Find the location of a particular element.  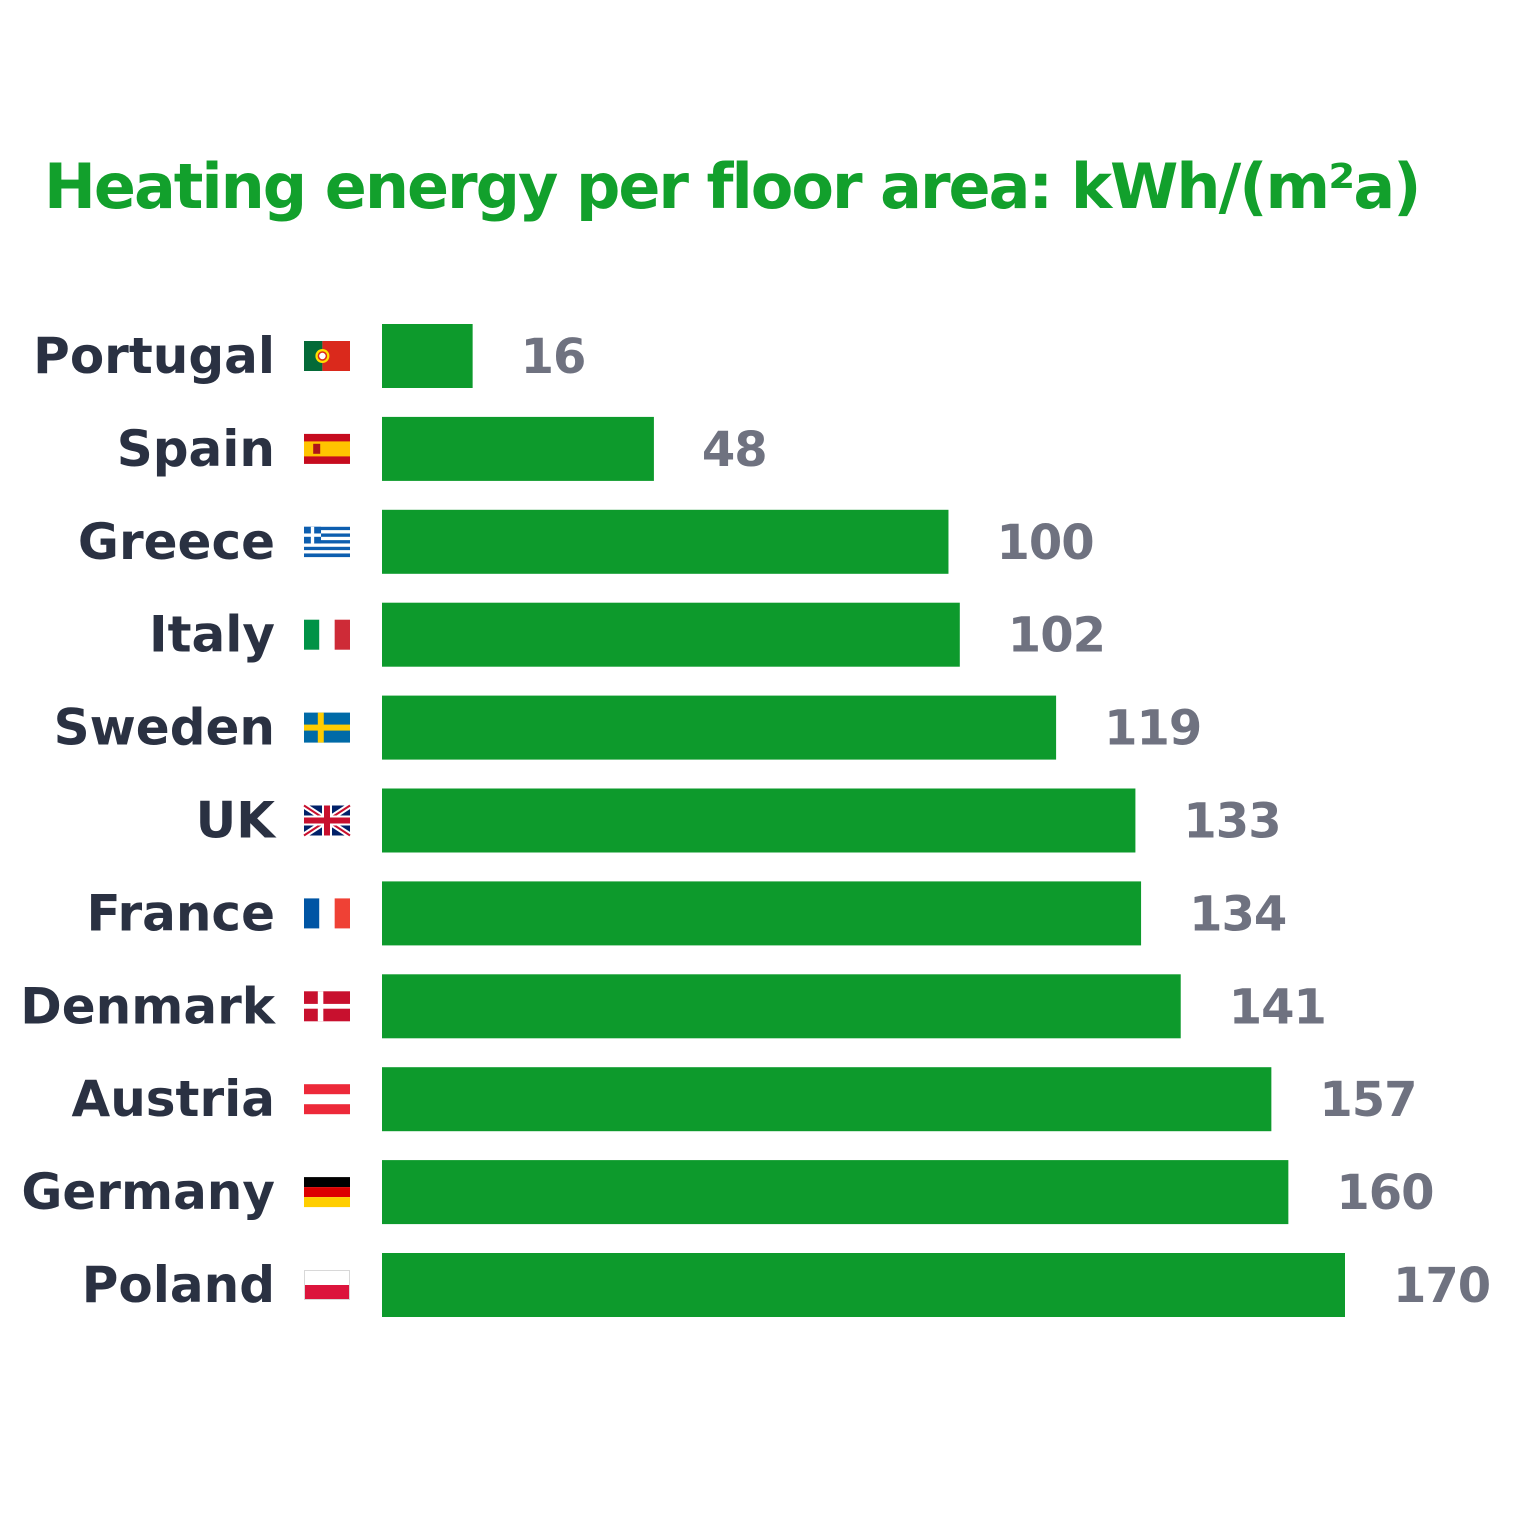

spain-flag-icon is located at coordinates (327, 448).